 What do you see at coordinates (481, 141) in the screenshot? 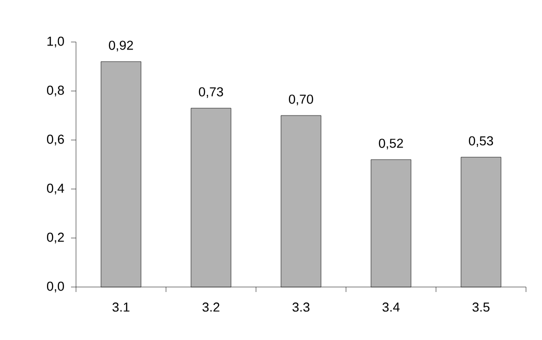
I see `data-label: 0,53` at bounding box center [481, 141].